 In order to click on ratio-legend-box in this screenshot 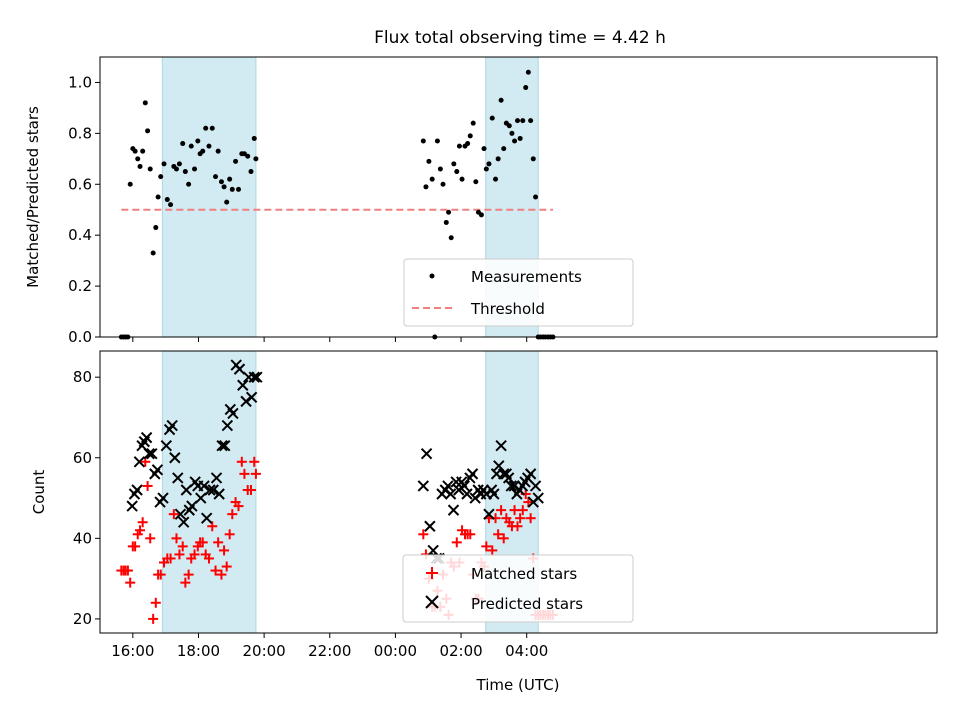, I will do `click(518, 292)`.